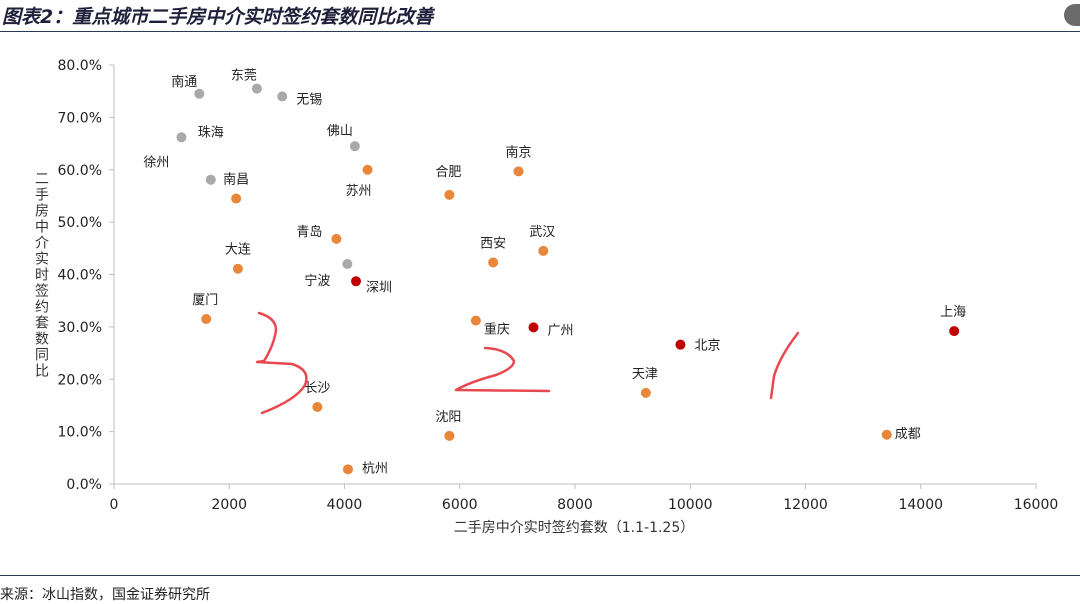 The image size is (1080, 604). Describe the element at coordinates (448, 172) in the screenshot. I see `point-label: 合肥` at that location.